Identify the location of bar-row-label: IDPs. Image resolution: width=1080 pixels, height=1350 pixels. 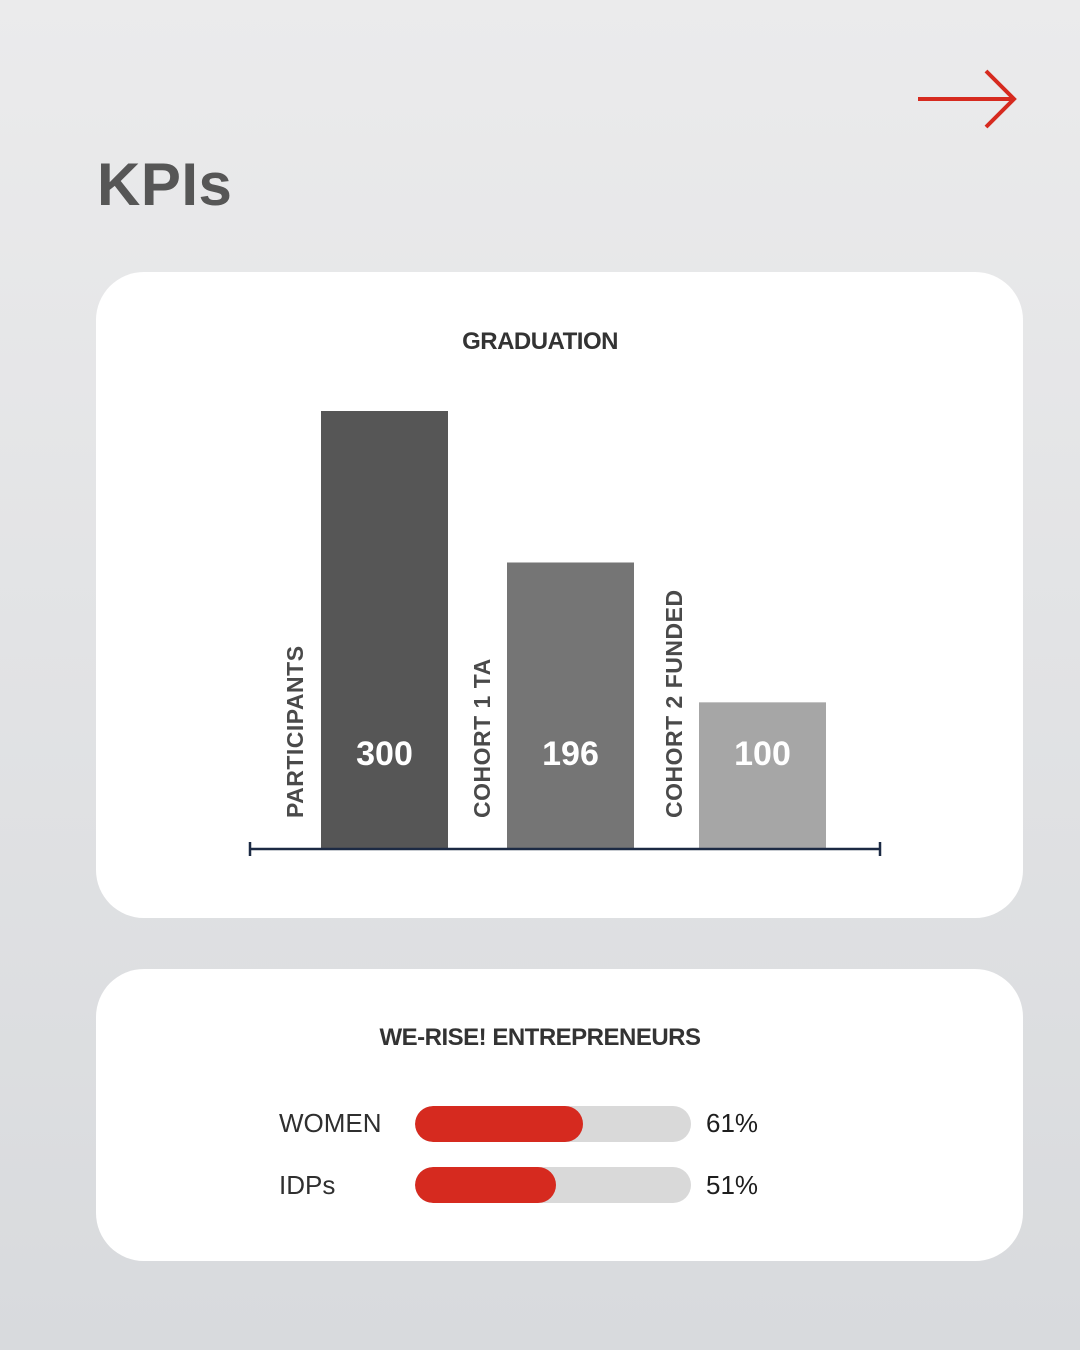
(307, 1185).